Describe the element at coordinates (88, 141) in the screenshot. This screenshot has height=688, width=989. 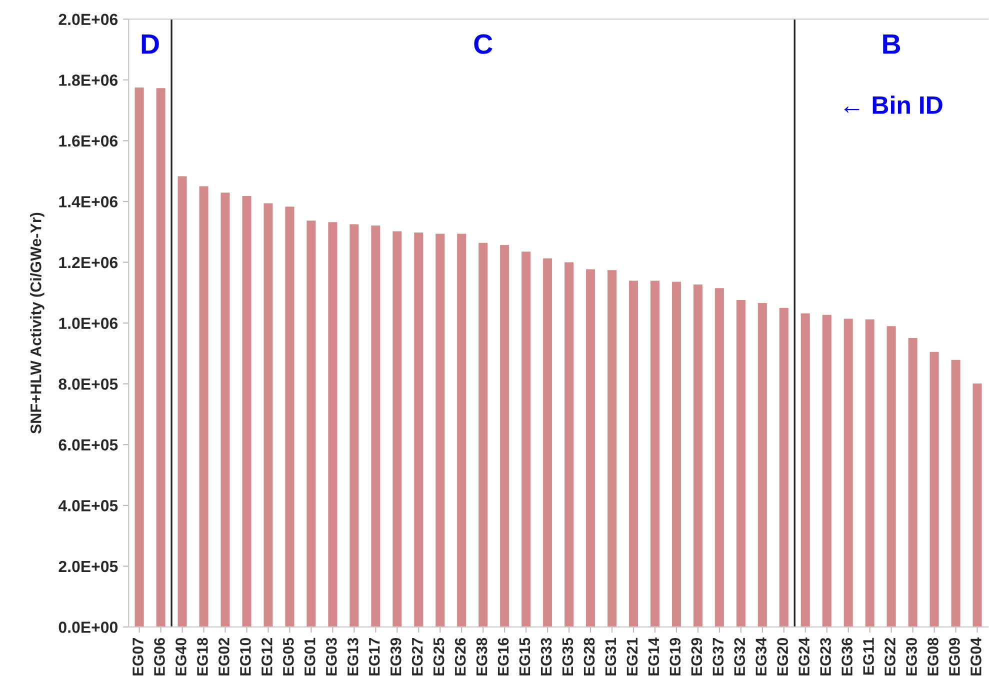
I see `y-tick-label: 1.6E+06` at that location.